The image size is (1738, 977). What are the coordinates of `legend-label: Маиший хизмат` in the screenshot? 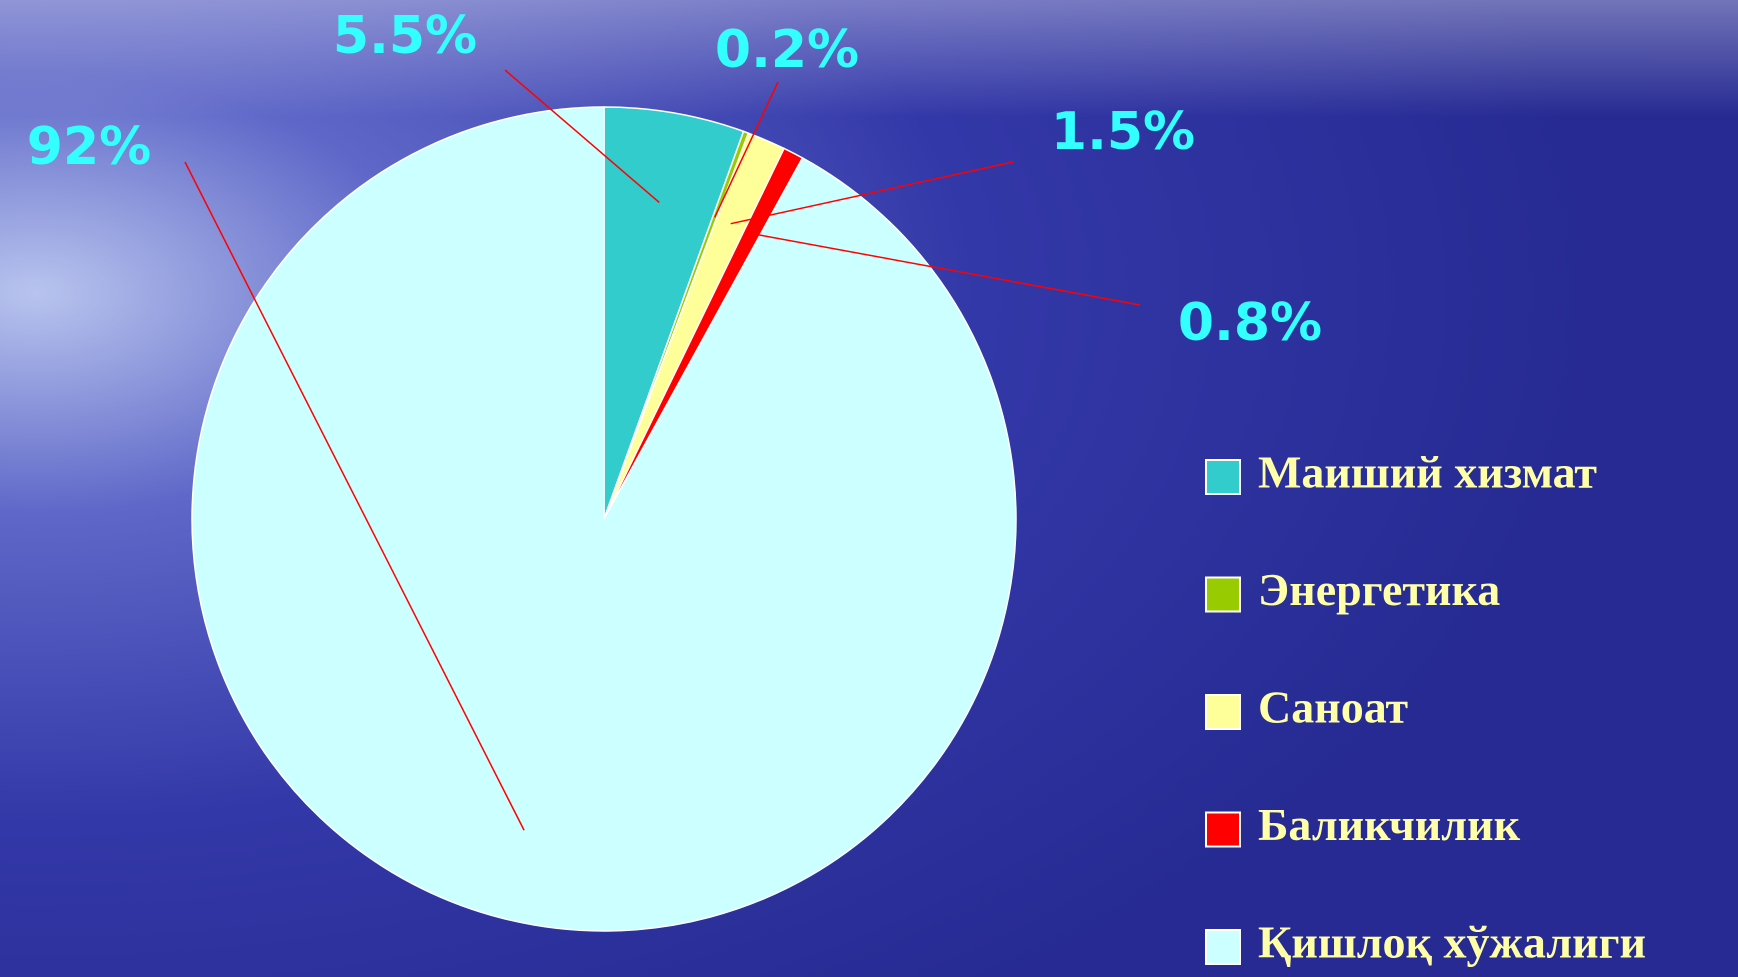 It's located at (1427, 472).